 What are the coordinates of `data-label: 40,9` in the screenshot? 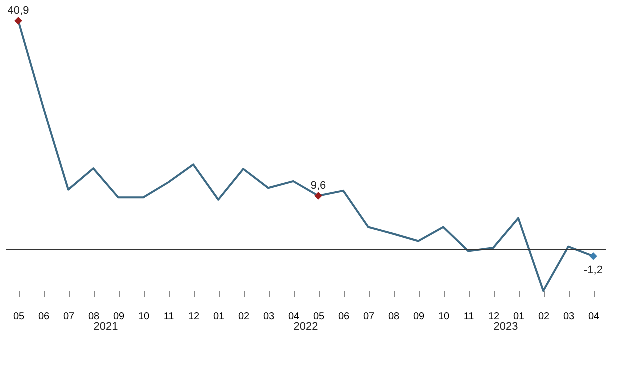 It's located at (19, 11).